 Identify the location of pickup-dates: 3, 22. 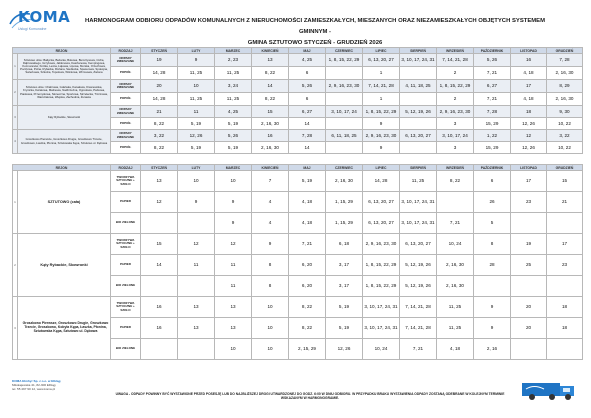
(564, 135).